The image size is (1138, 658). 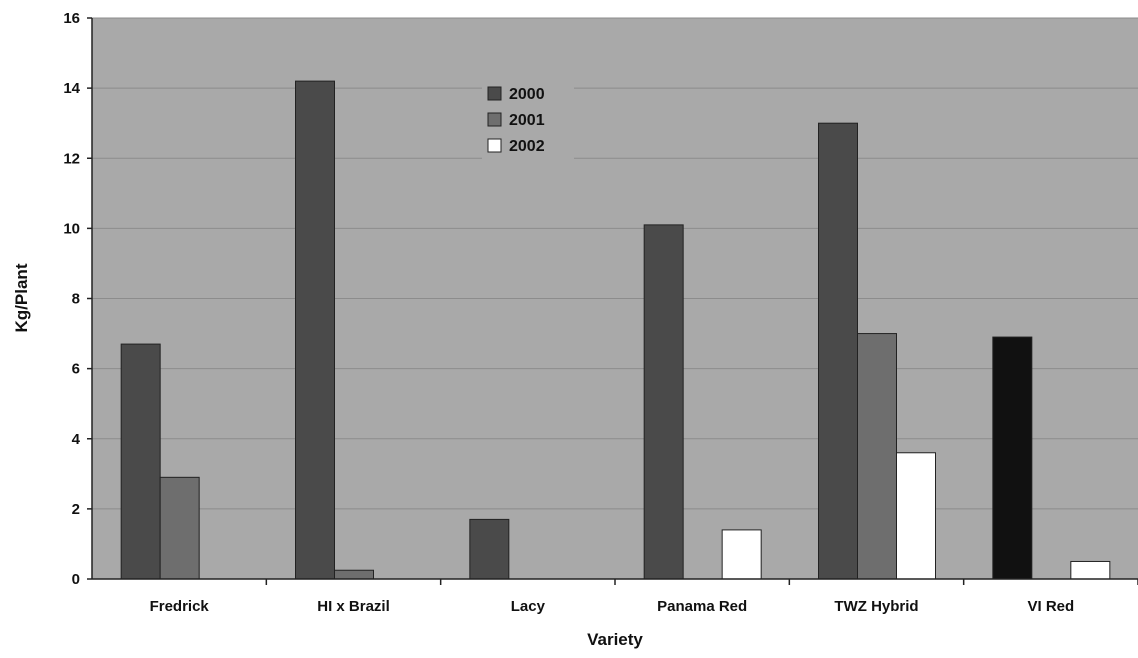 I want to click on x-axis-title: Variety, so click(x=615, y=639).